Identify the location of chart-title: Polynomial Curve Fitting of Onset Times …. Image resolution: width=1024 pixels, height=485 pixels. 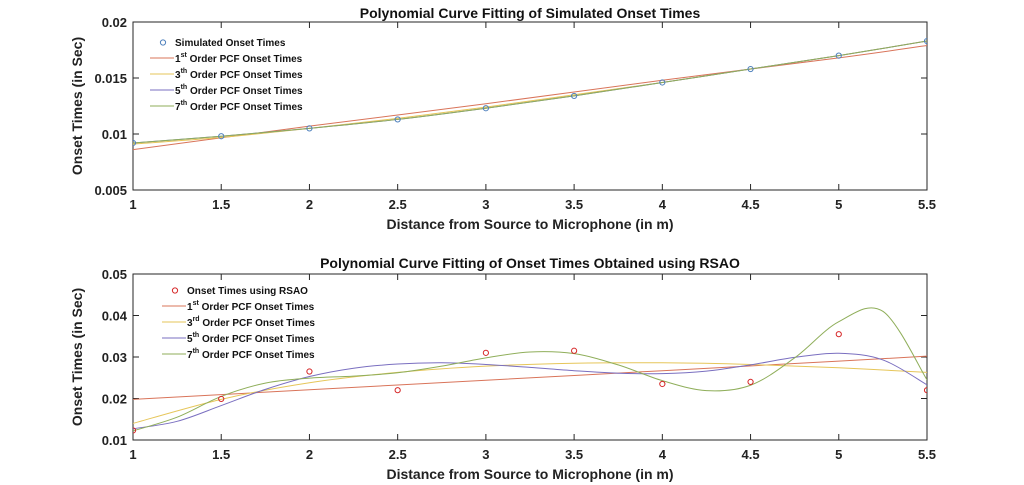
(530, 263).